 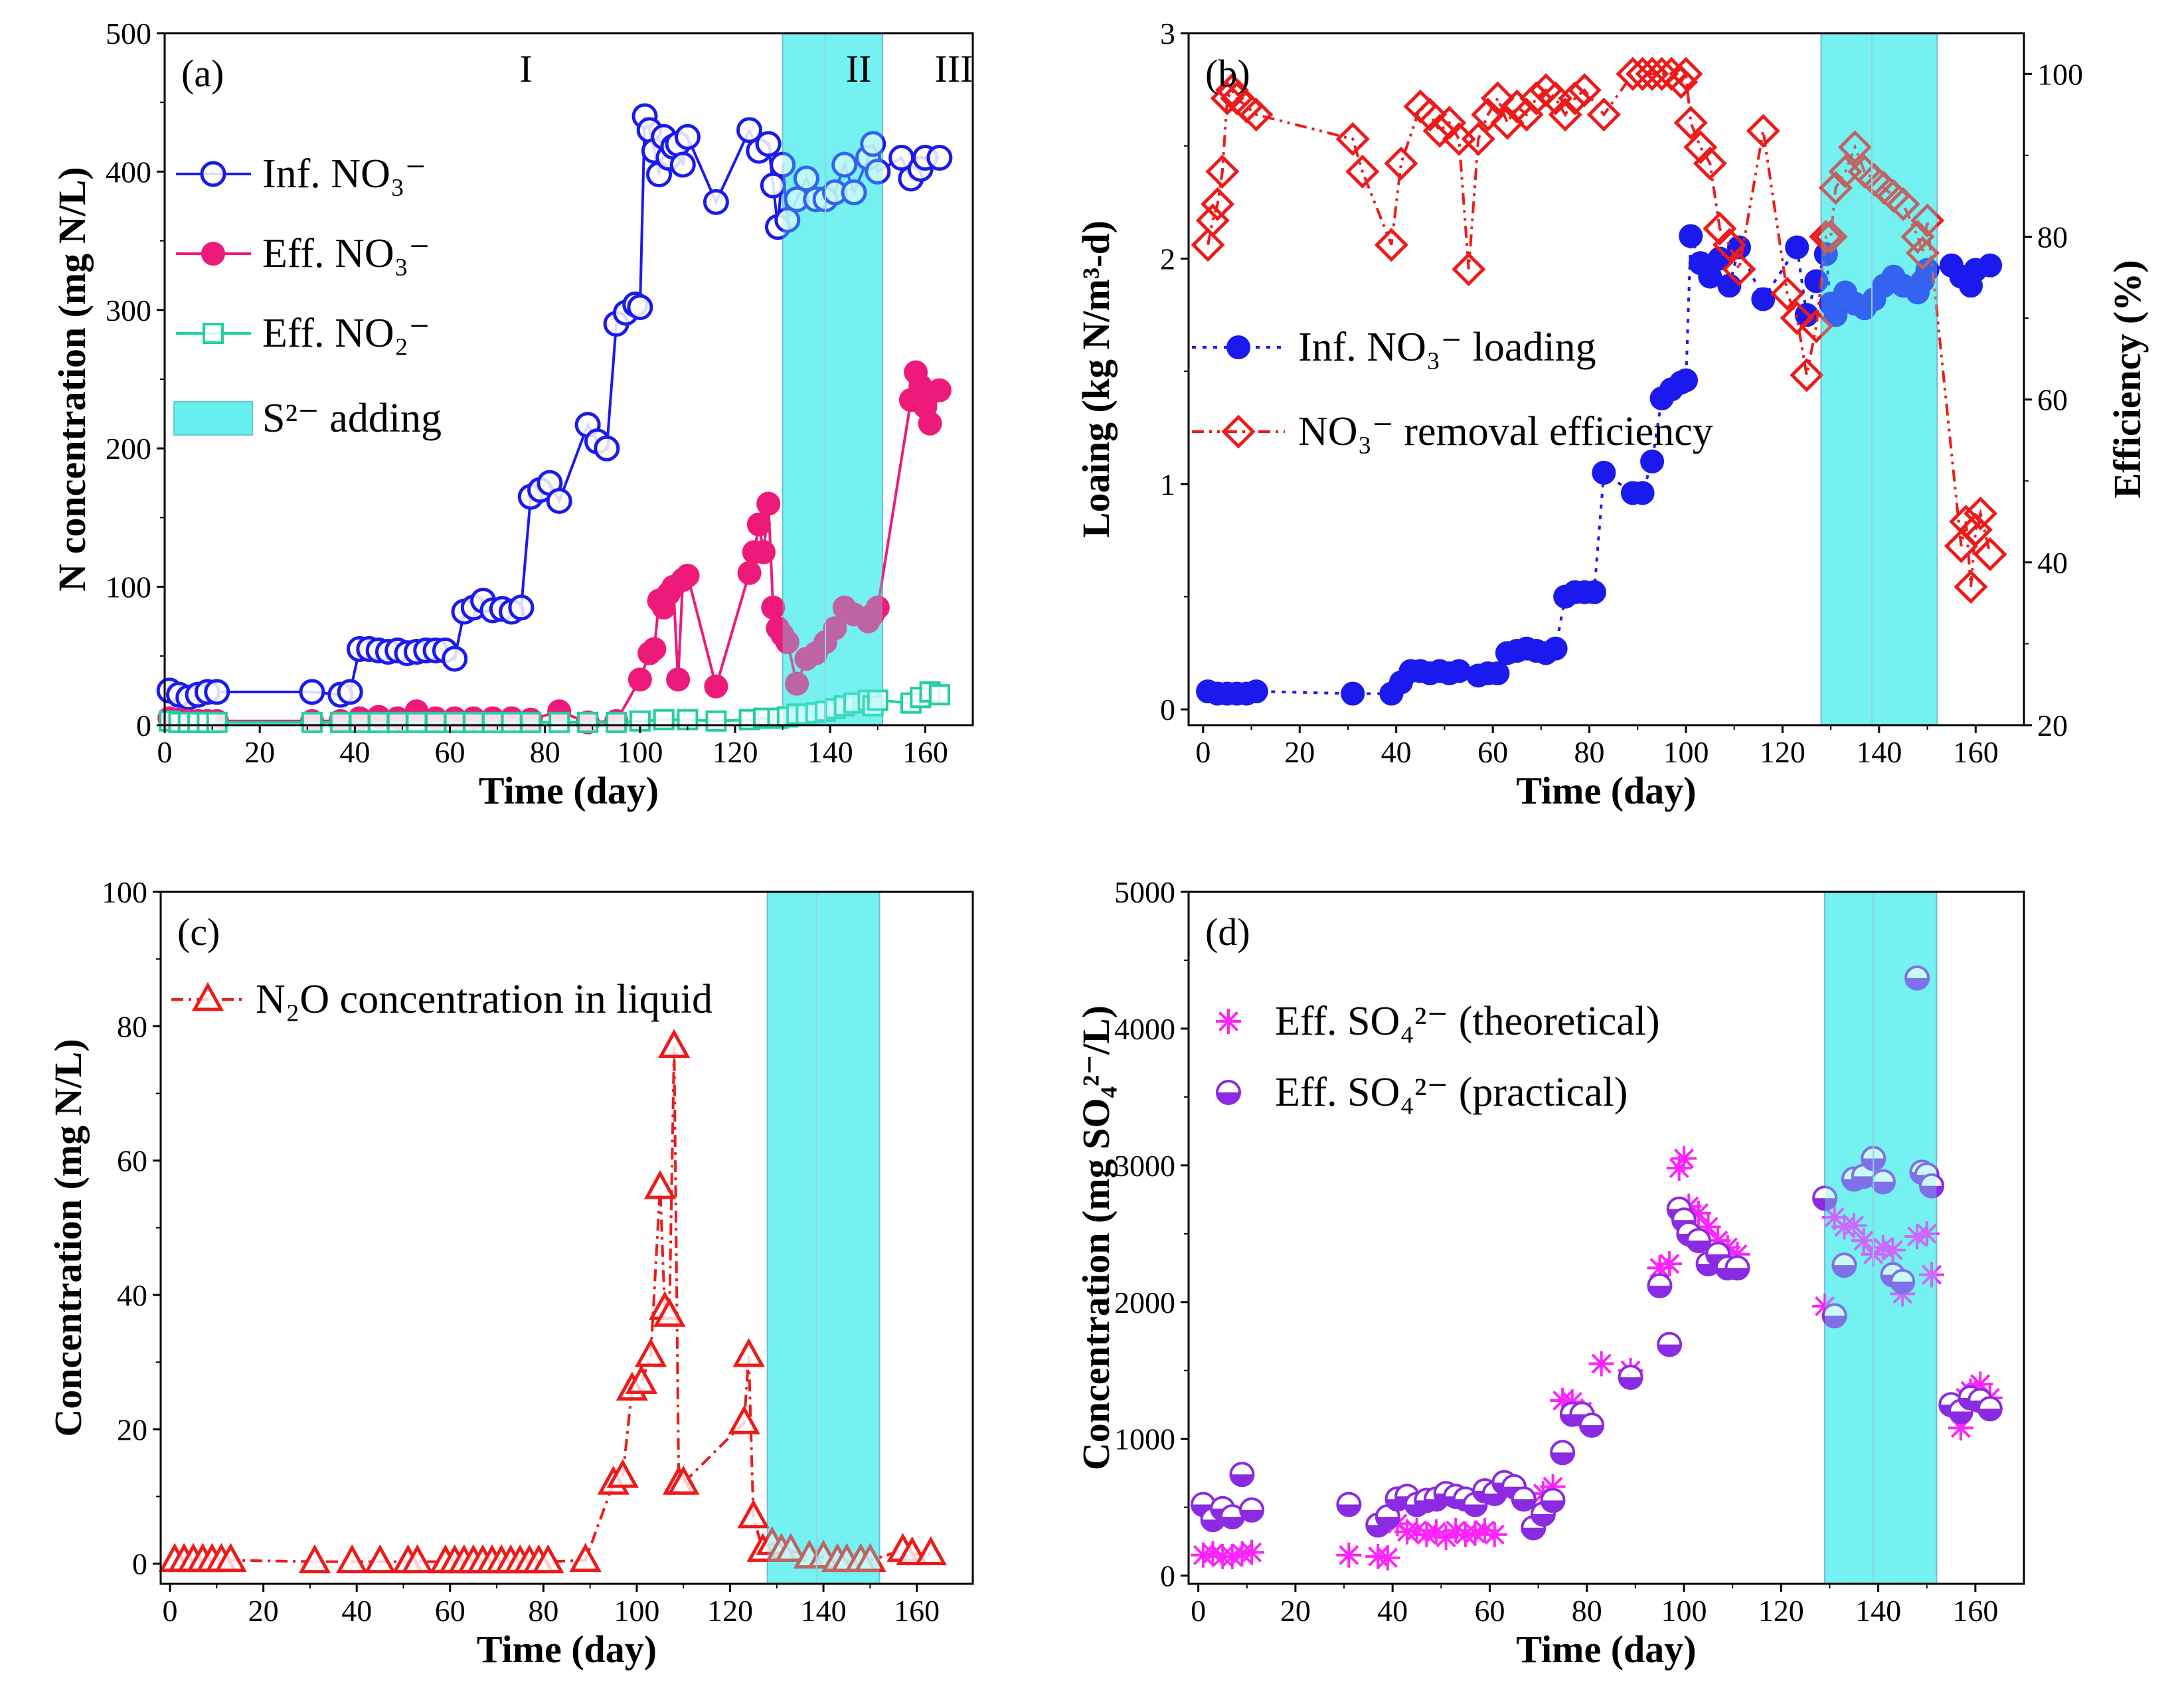 What do you see at coordinates (307, 296) in the screenshot?
I see `legend: Inf. NO₃⁻ Eff. NO₃⁻ Eff. NO₂⁻ S²⁻ adding` at bounding box center [307, 296].